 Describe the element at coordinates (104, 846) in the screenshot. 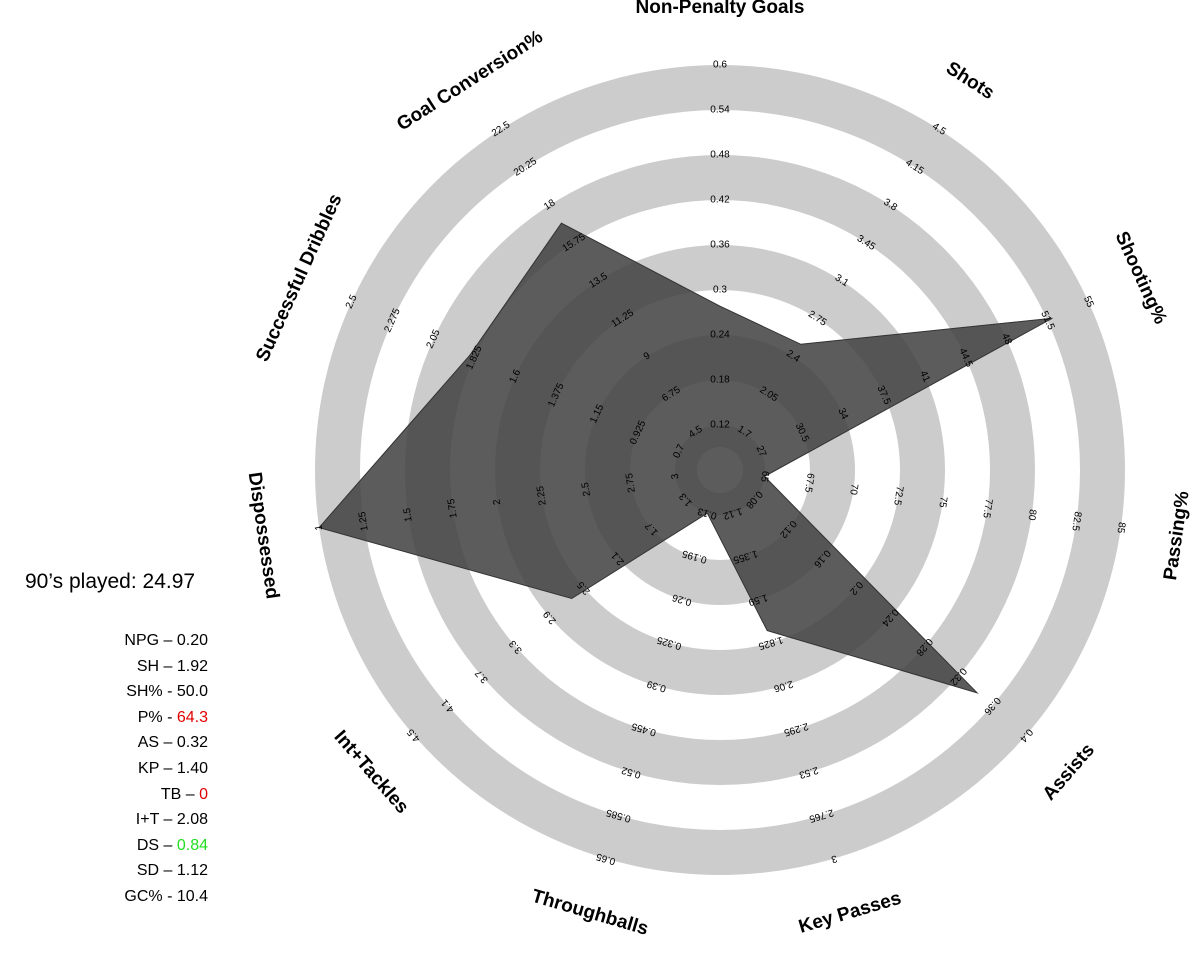

I see `stat-row: DS – 0.84` at that location.